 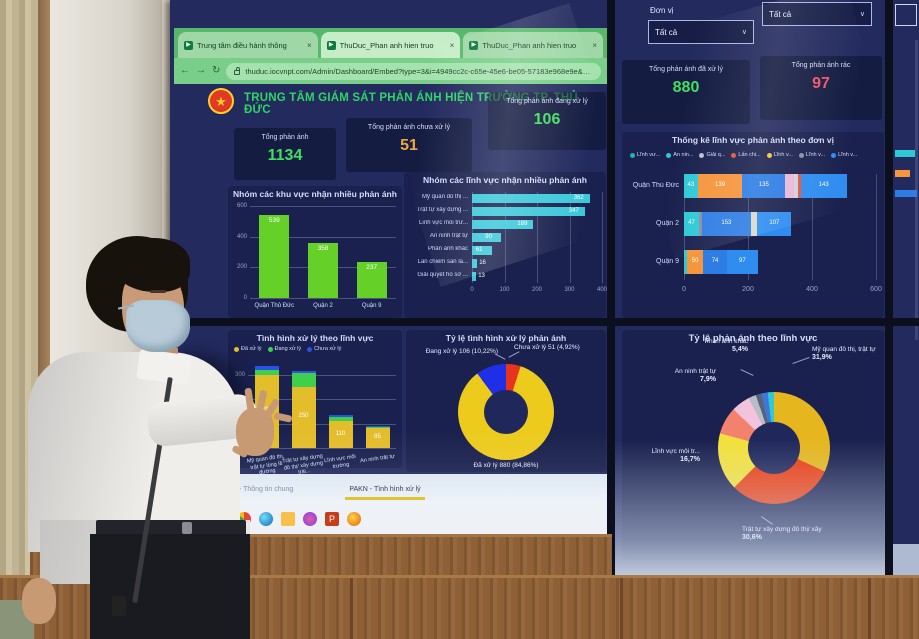 What do you see at coordinates (726, 224) in the screenshot?
I see `stacked-segment: 153` at bounding box center [726, 224].